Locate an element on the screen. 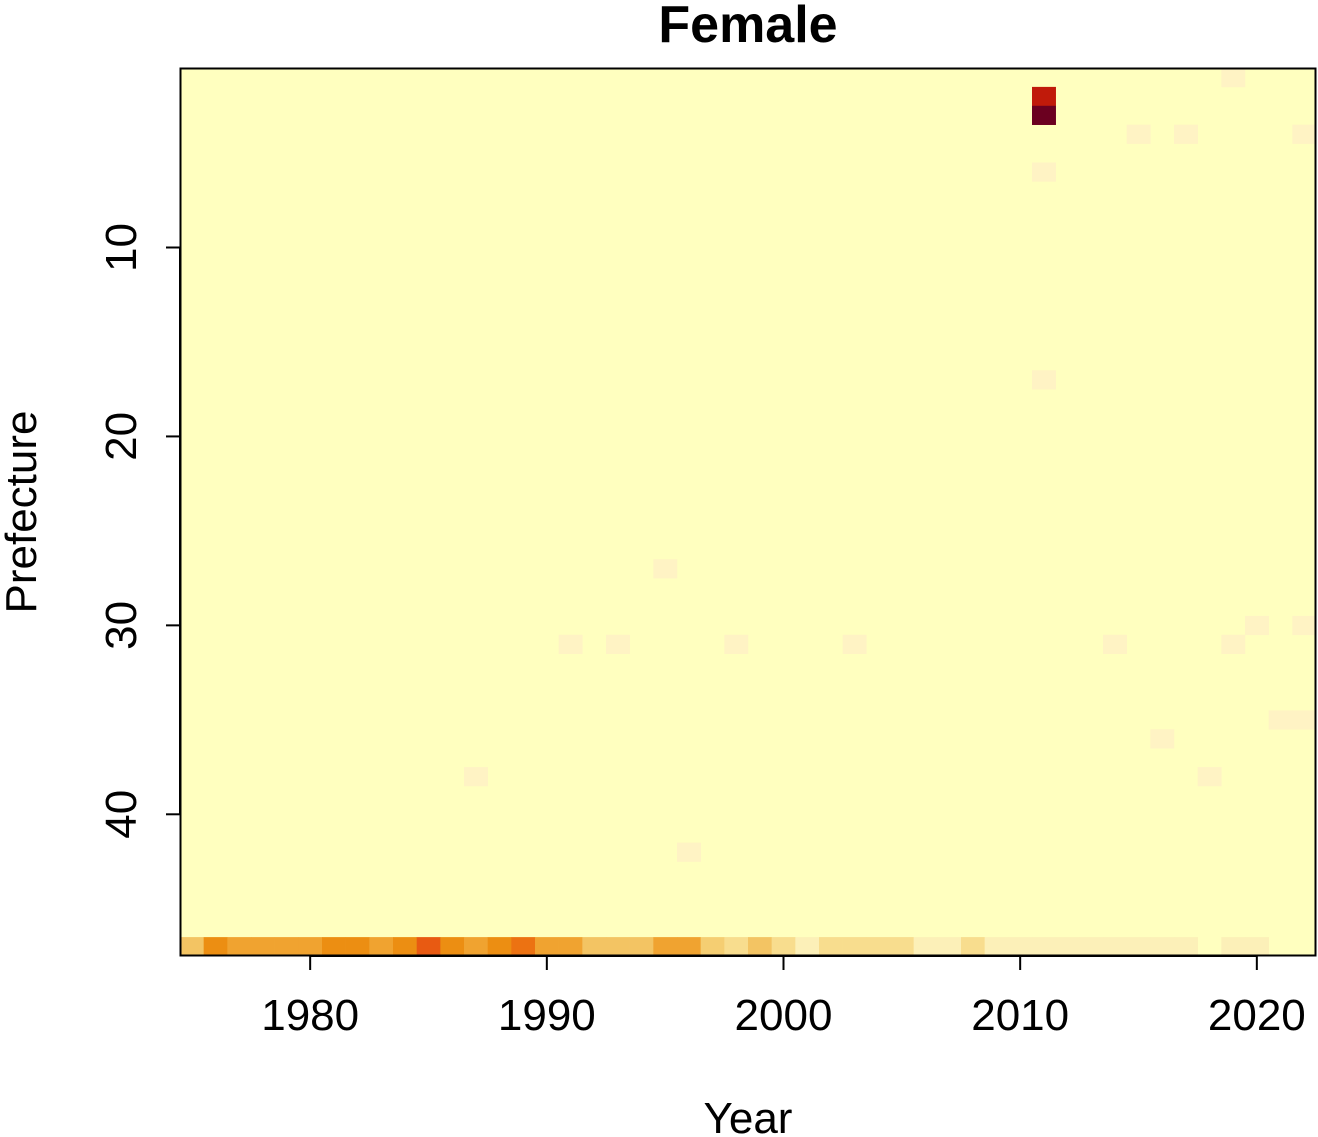 The width and height of the screenshot is (1318, 1137). y-axis-label: Prefecture is located at coordinates (23, 512).